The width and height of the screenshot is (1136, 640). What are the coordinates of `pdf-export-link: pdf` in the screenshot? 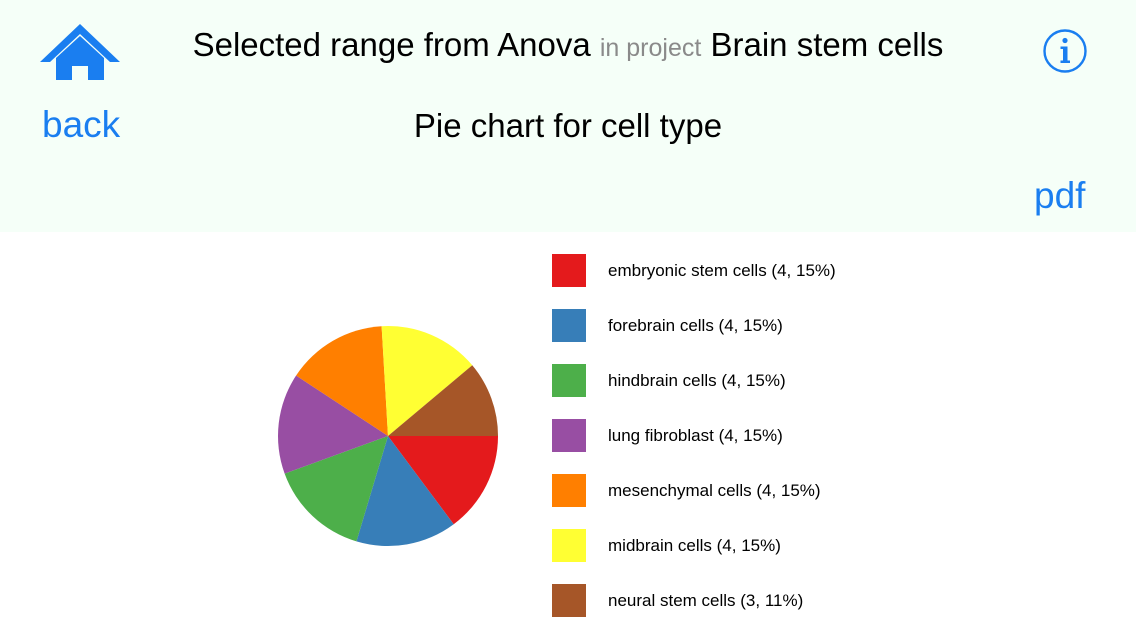 It's located at (1060, 195).